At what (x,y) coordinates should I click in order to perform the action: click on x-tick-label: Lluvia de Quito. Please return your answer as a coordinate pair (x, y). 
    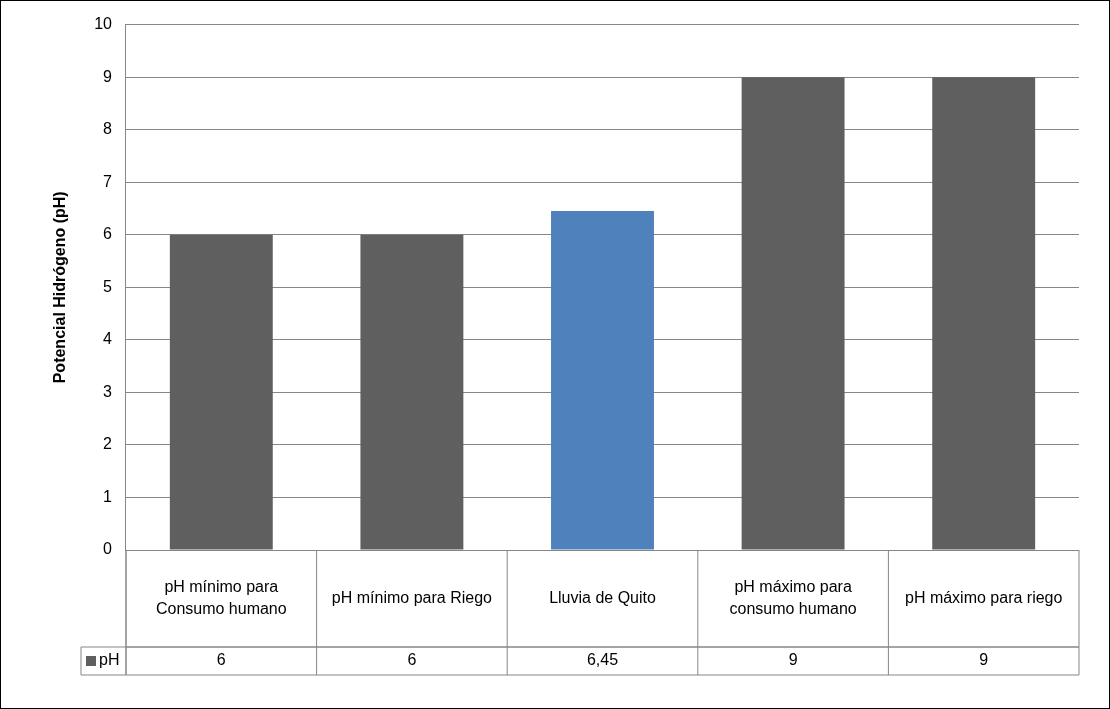
    Looking at the image, I should click on (602, 597).